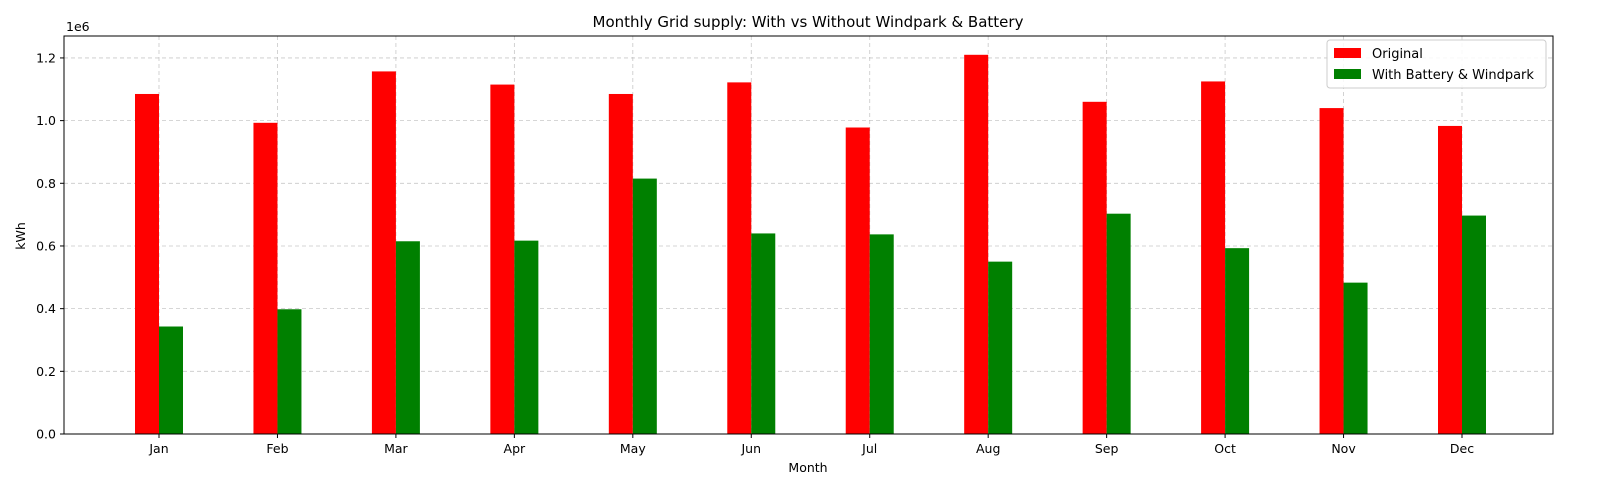 The image size is (1600, 500). I want to click on y-tick-label: 0.6, so click(46, 245).